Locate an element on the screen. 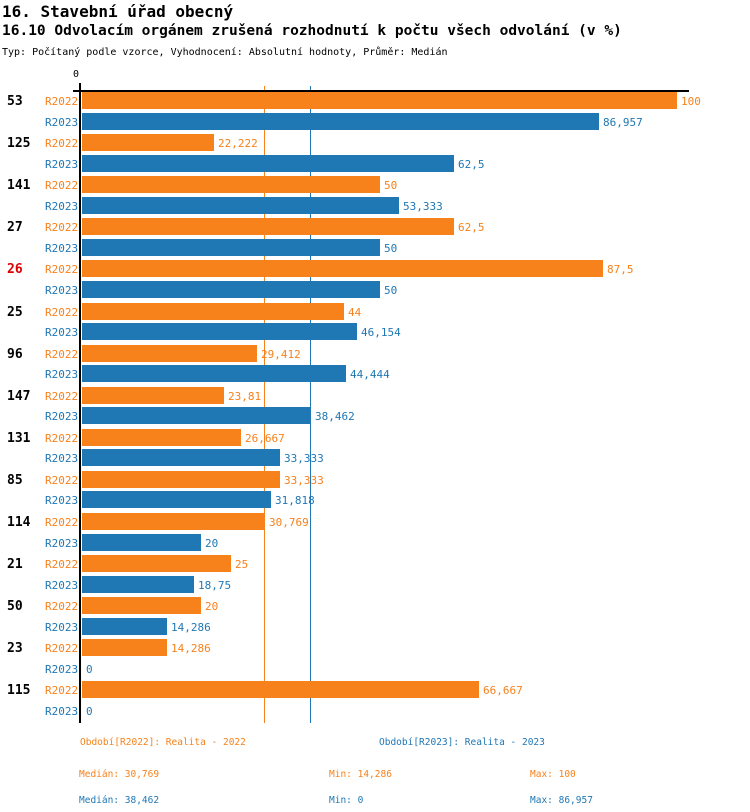  bar-value-label: 100 is located at coordinates (691, 101).